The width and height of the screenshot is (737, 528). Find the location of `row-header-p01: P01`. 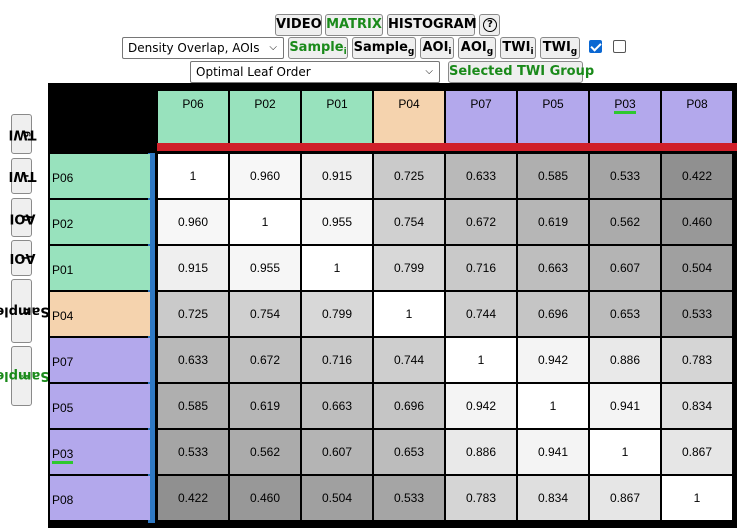

row-header-p01: P01 is located at coordinates (100, 268).